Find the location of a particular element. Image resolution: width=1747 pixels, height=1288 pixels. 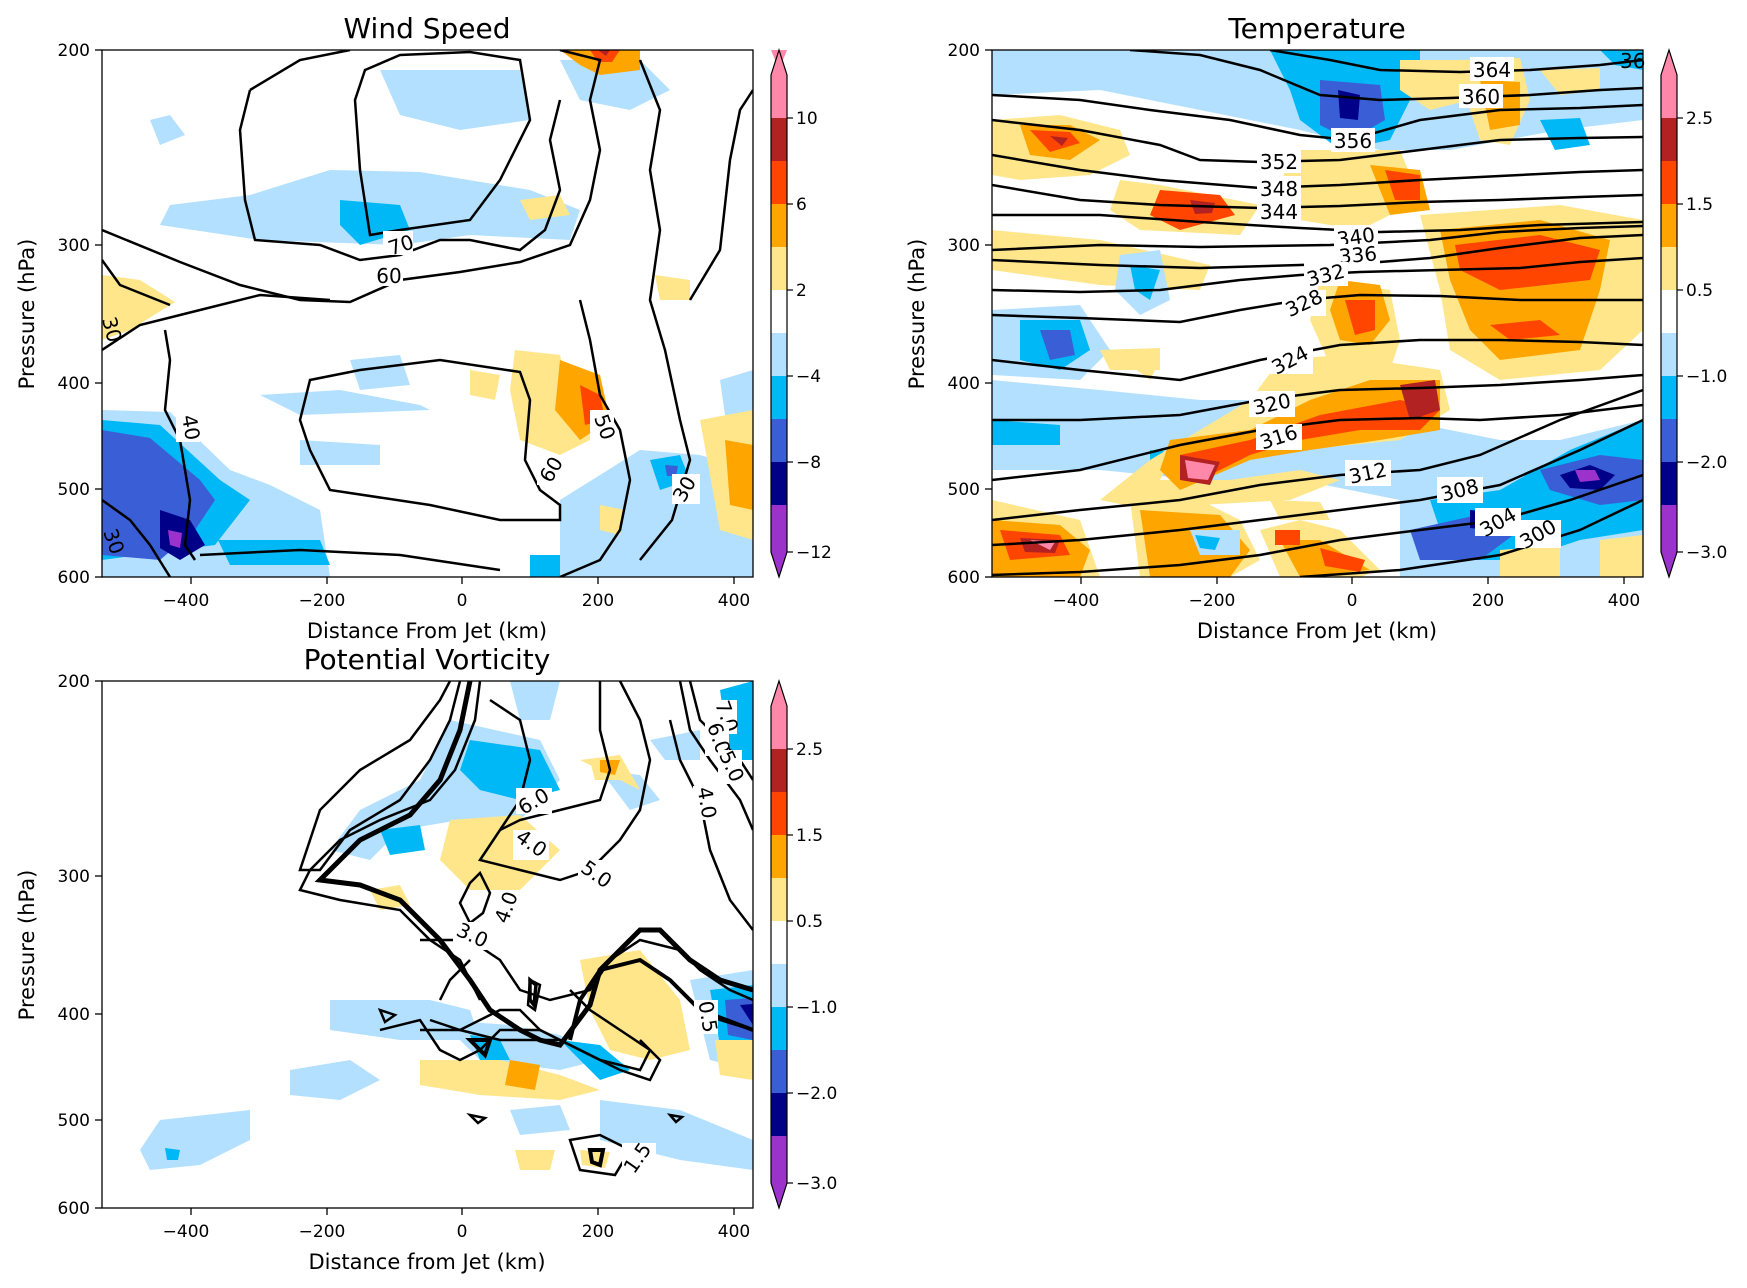

temp-cb-tick-3: 0.5 is located at coordinates (1699, 291).